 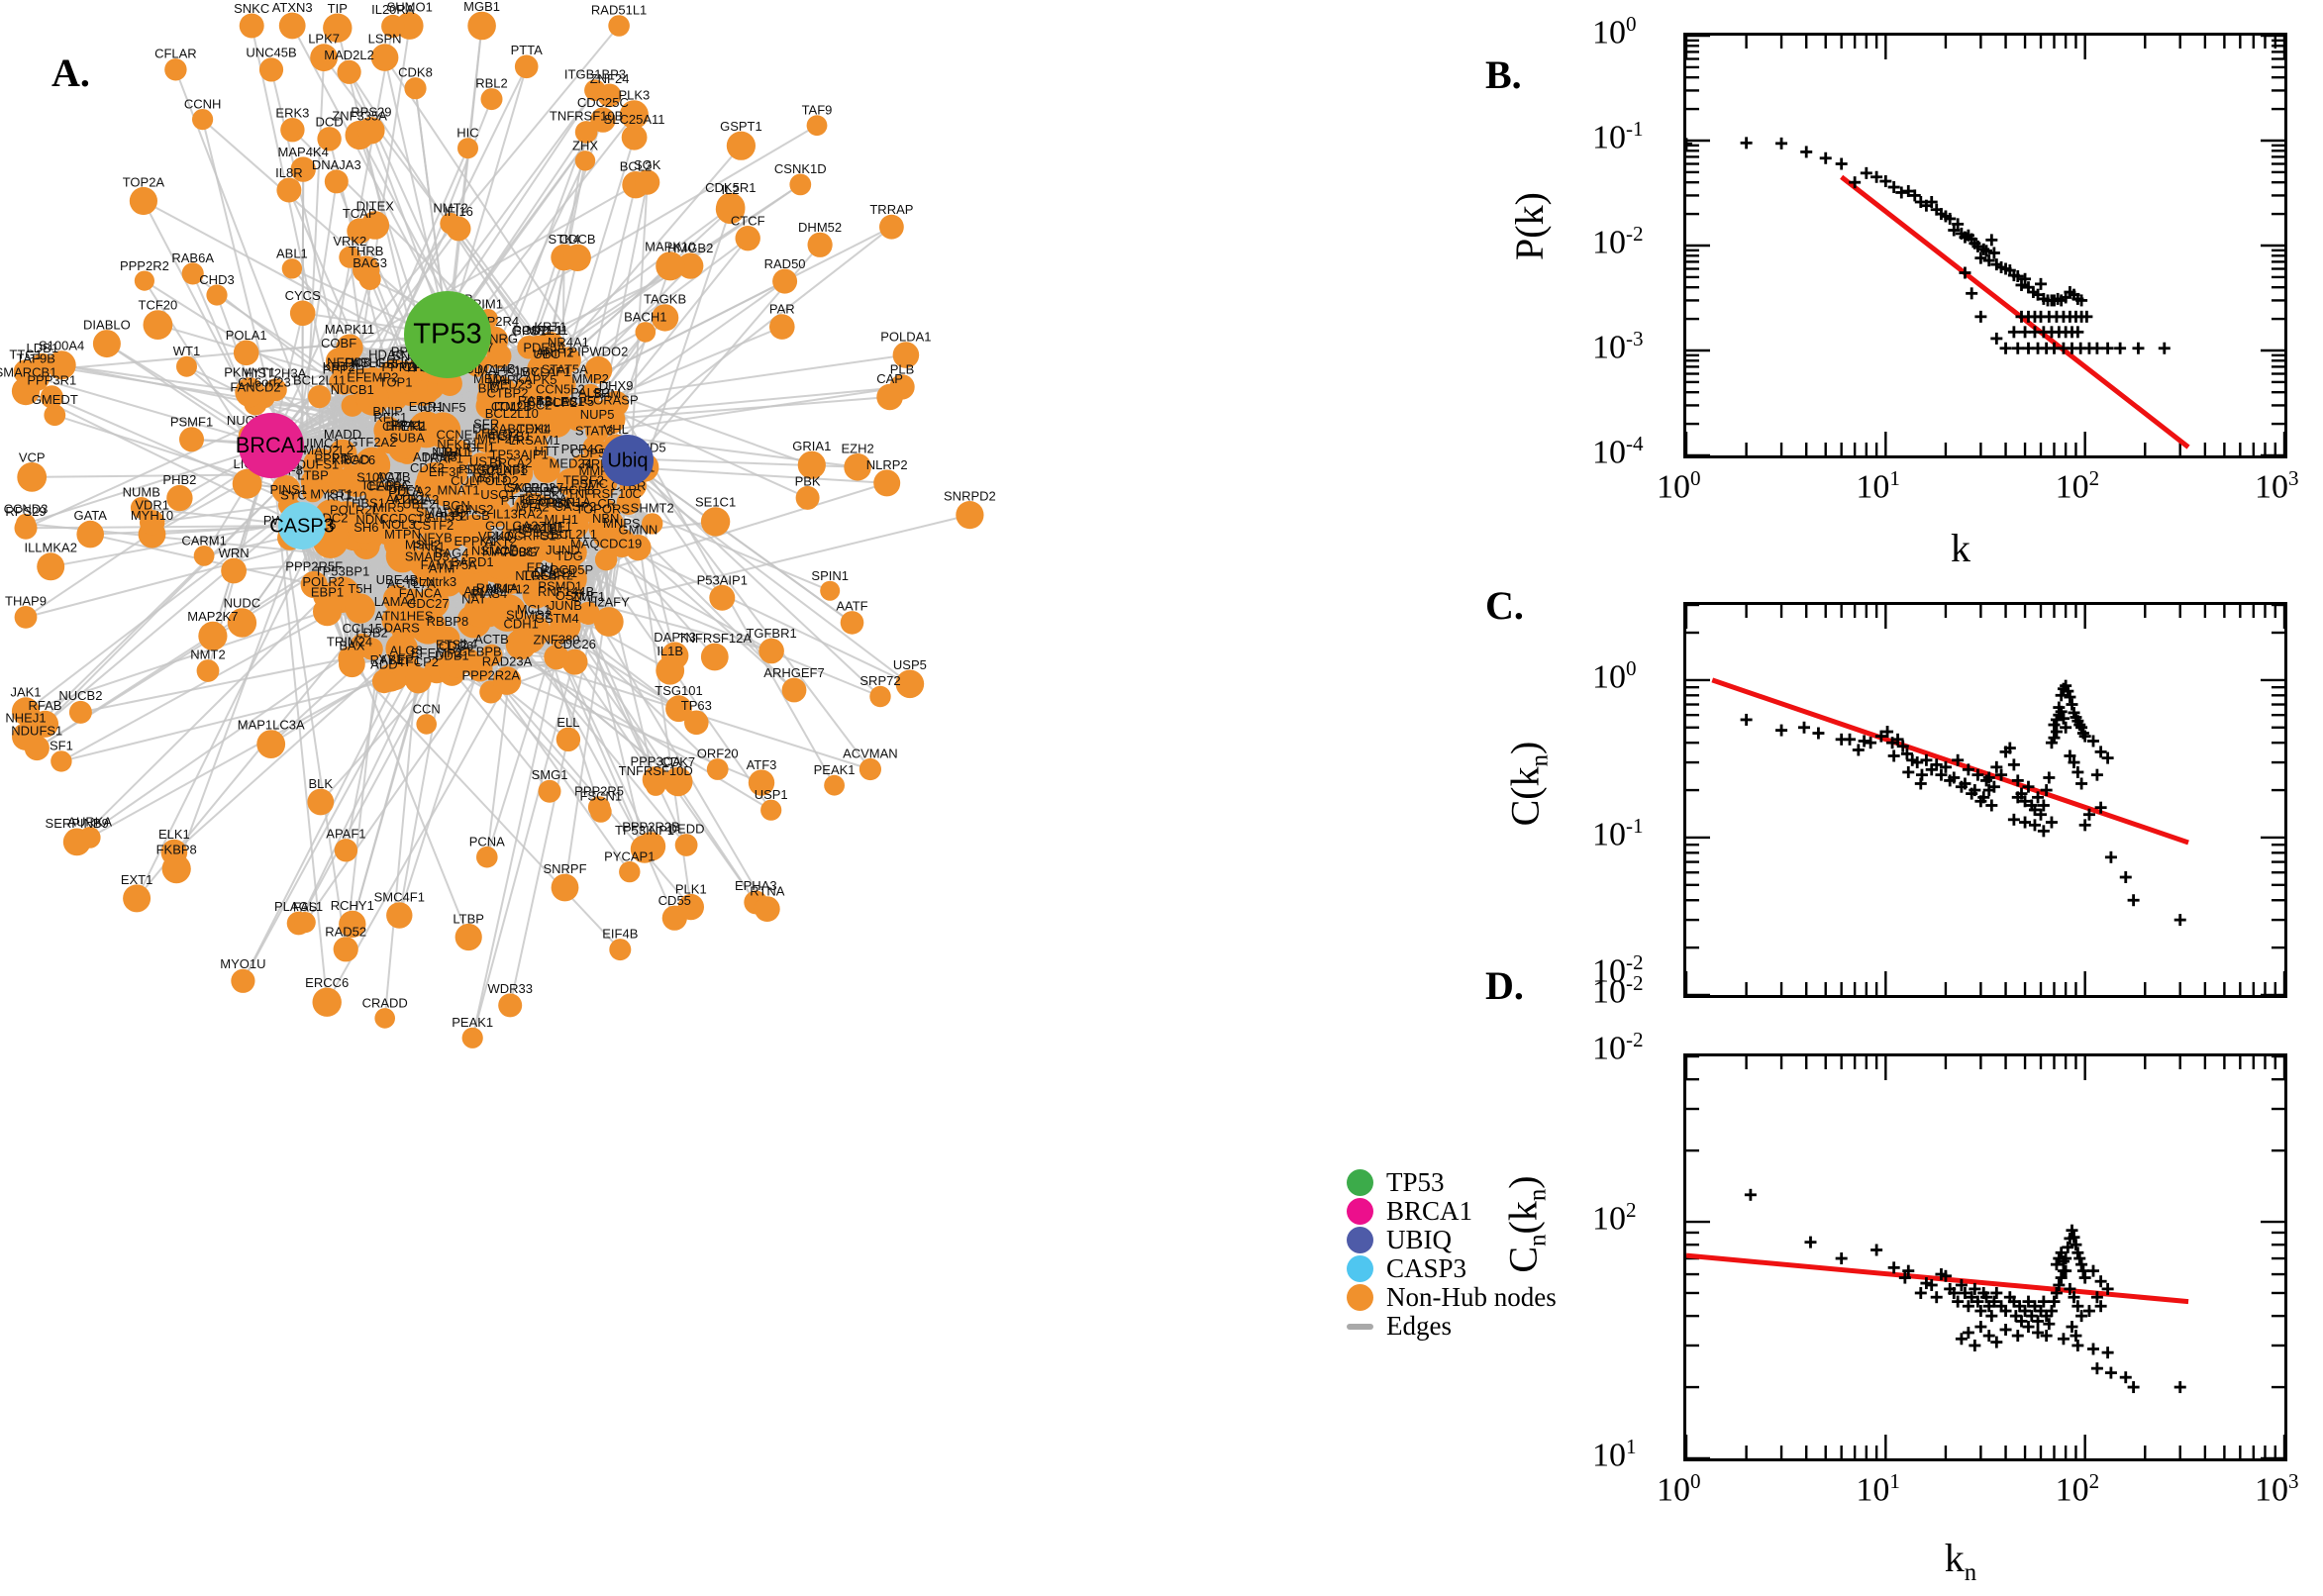 What do you see at coordinates (302, 525) in the screenshot?
I see `network-hub-casp3` at bounding box center [302, 525].